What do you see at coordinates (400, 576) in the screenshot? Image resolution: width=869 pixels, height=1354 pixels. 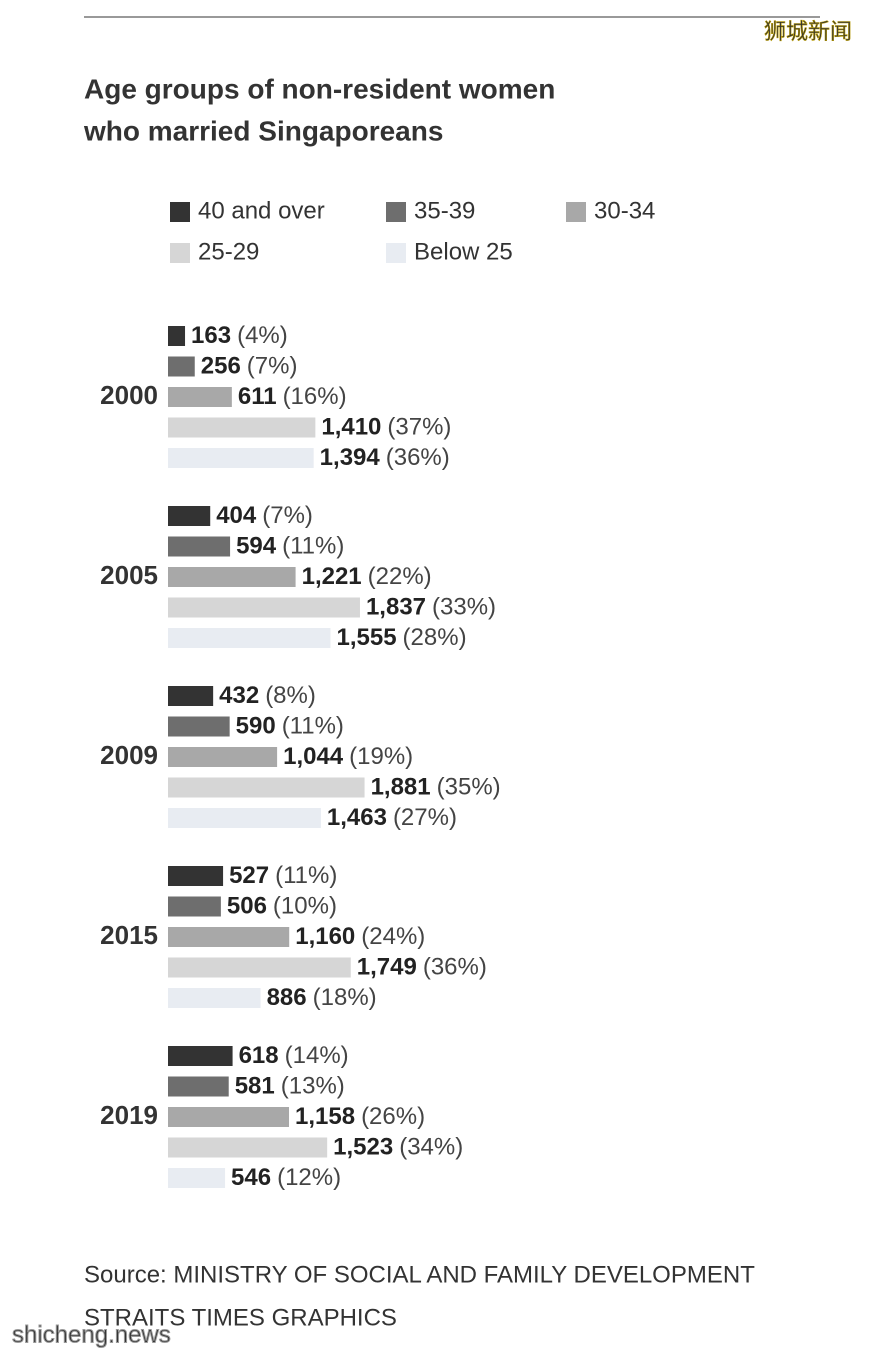 I see `share-label: (22%)` at bounding box center [400, 576].